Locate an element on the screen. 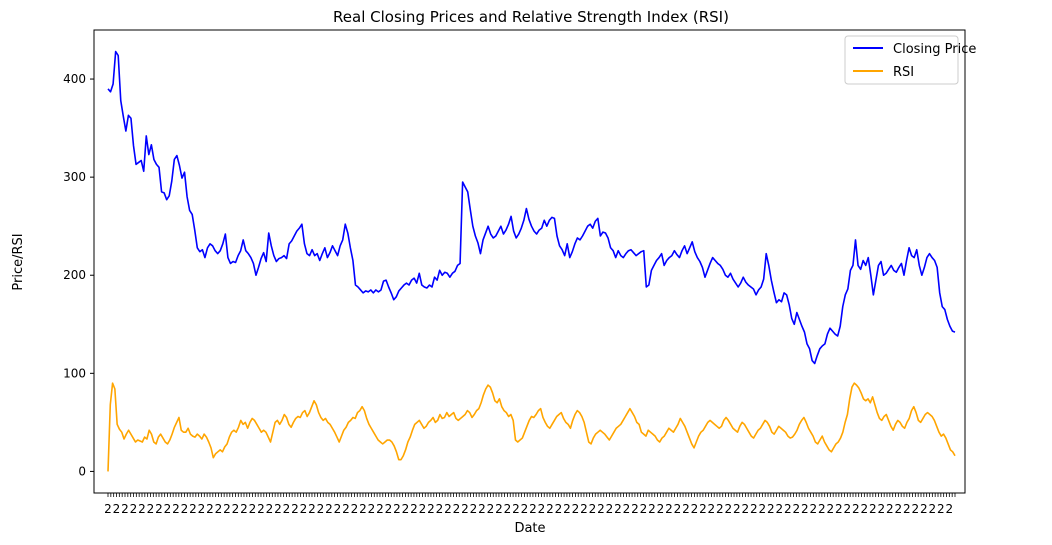 This screenshot has width=1052, height=545. y-axis-label: Price/RSI is located at coordinates (18, 261).